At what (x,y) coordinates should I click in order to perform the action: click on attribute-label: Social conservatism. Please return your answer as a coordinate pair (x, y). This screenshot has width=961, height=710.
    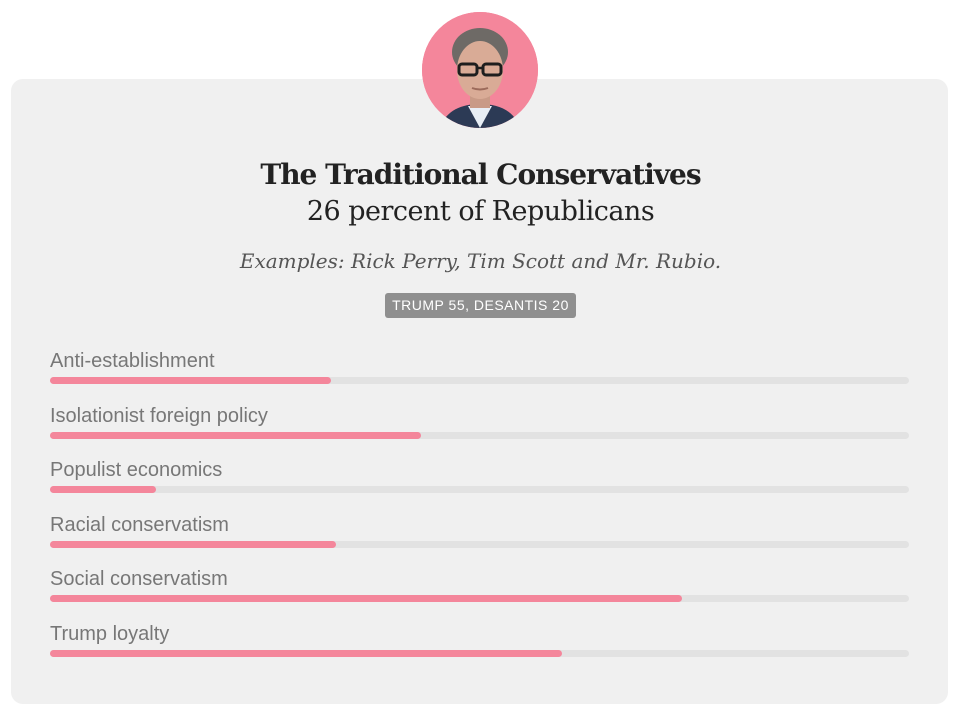
    Looking at the image, I should click on (139, 579).